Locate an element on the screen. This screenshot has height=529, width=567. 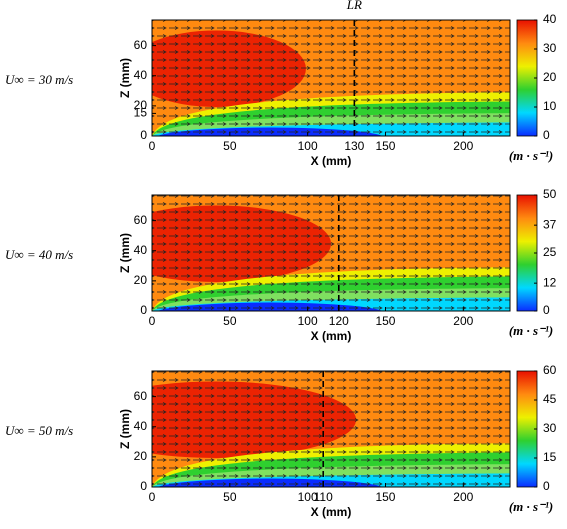
x-tick-label: 130 is located at coordinates (354, 146).